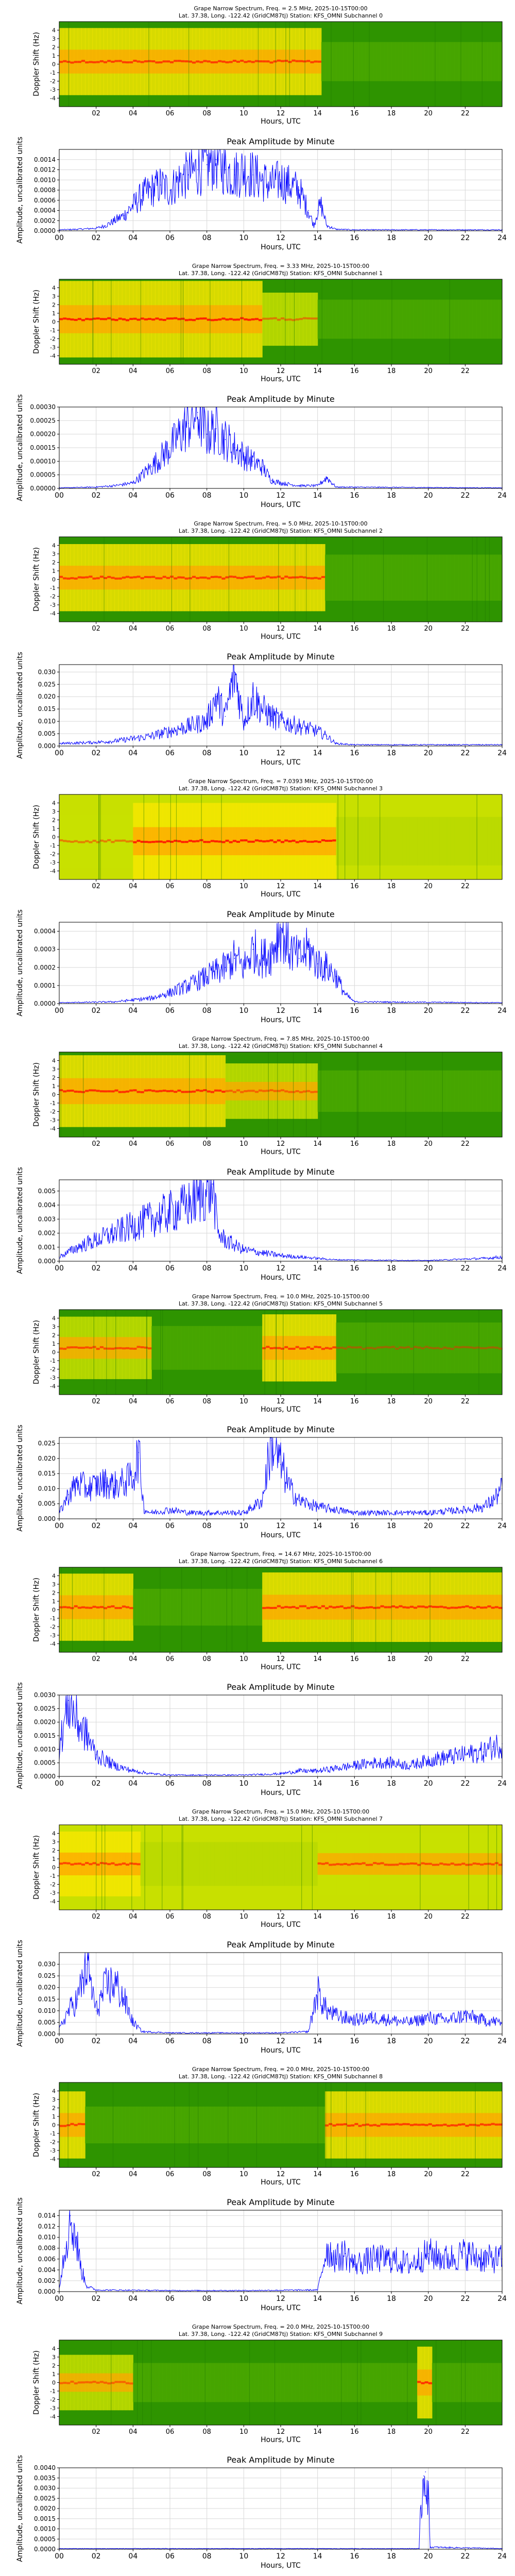 The image size is (515, 2576). Describe the element at coordinates (54, 820) in the screenshot. I see `y-tick-label: 2` at that location.